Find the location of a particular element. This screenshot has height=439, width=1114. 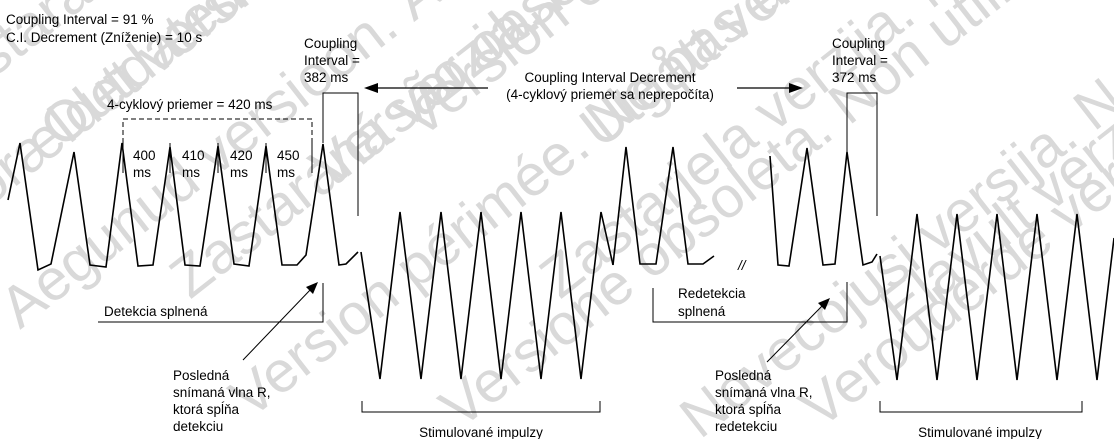

coupling-interval-left-label: Coupling is located at coordinates (330, 43).